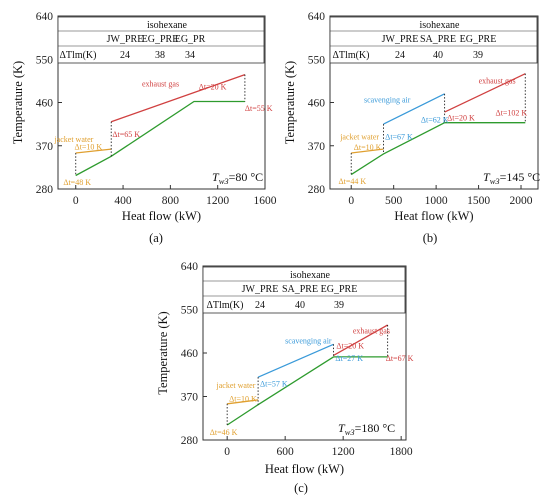 This screenshot has height=501, width=550. I want to click on x-tick-label: 1600, so click(265, 201).